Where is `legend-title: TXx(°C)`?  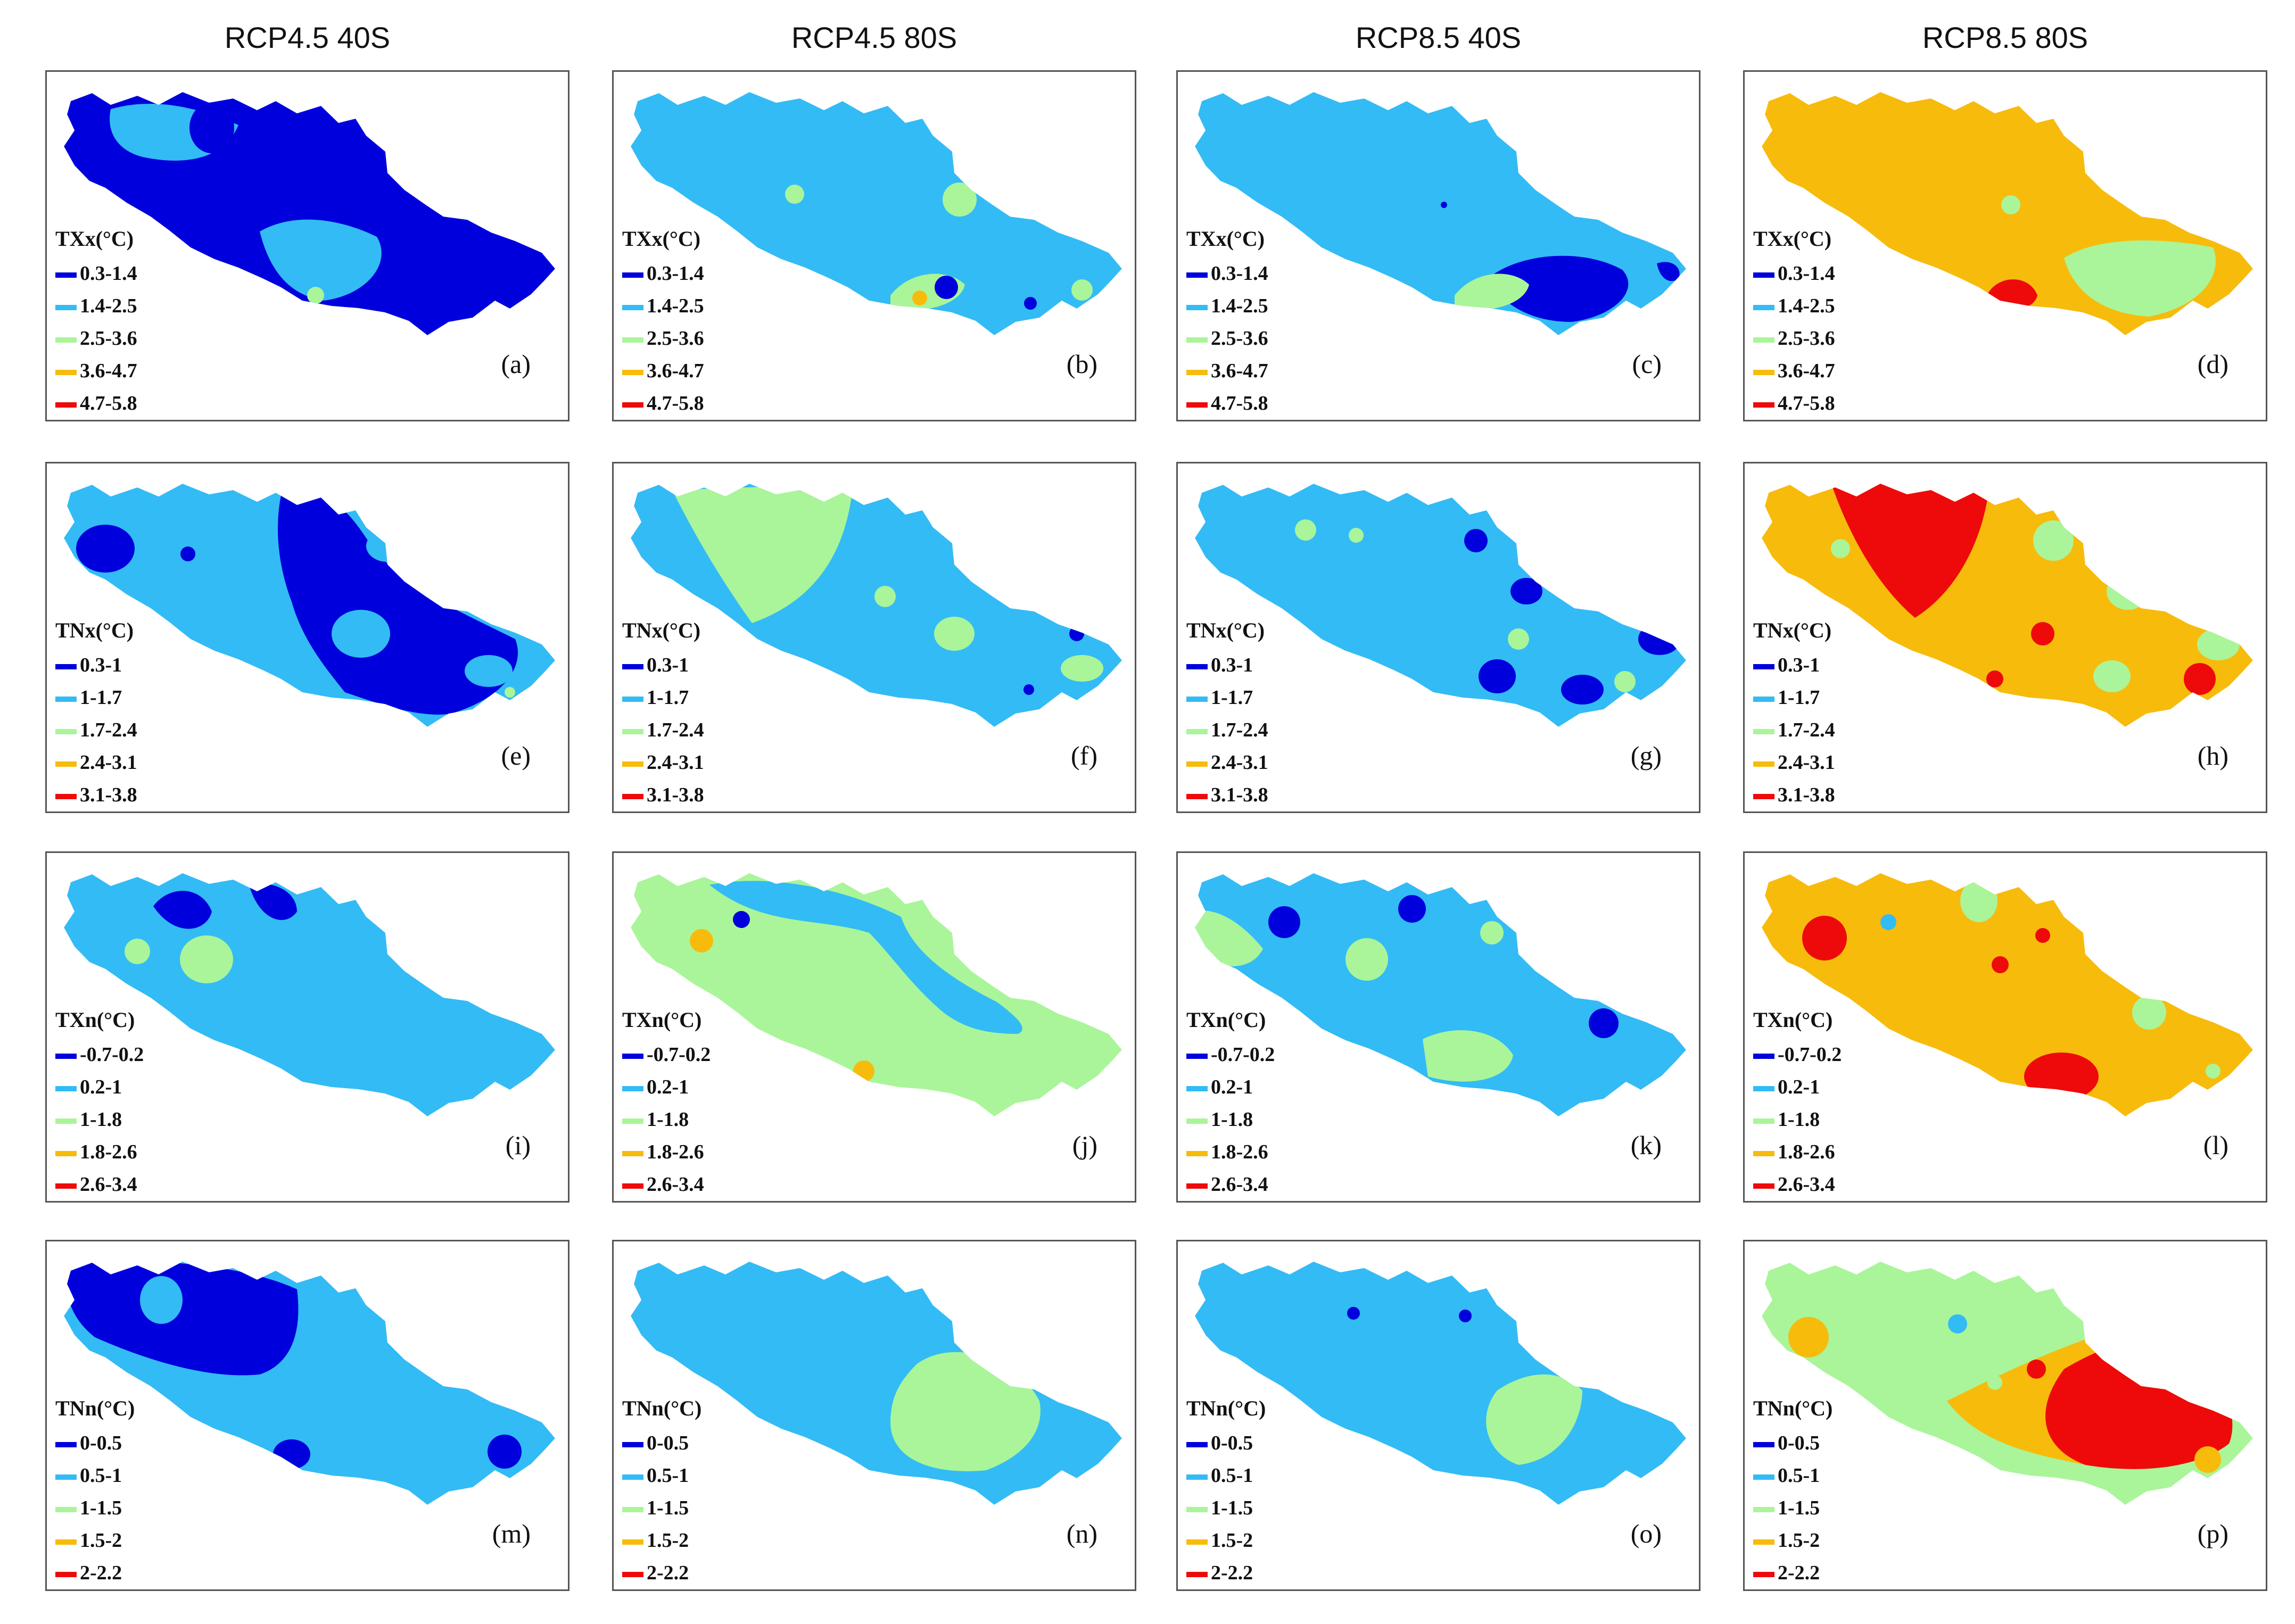 legend-title: TXx(°C) is located at coordinates (662, 239).